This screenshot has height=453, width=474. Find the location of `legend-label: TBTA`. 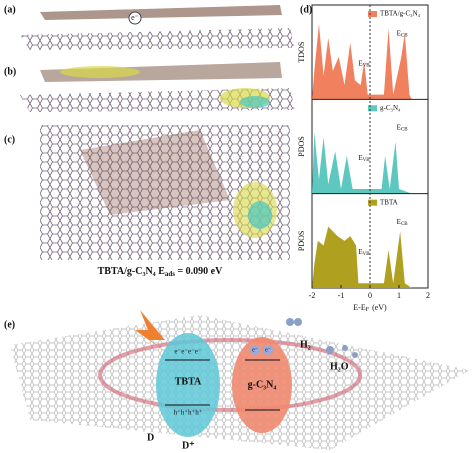

legend-label: TBTA is located at coordinates (389, 202).